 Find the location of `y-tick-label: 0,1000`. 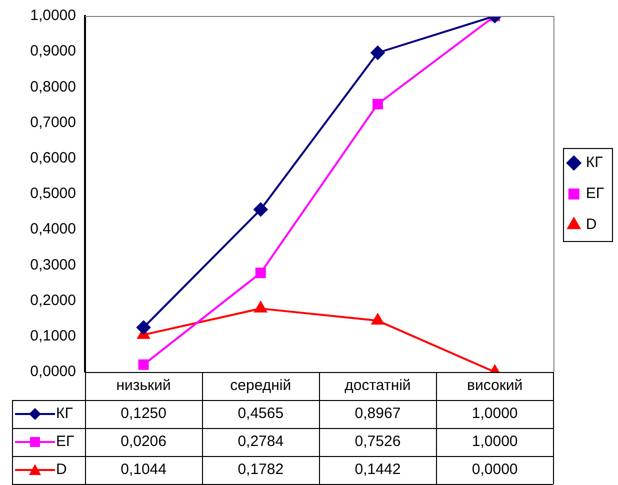

y-tick-label: 0,1000 is located at coordinates (53, 336).